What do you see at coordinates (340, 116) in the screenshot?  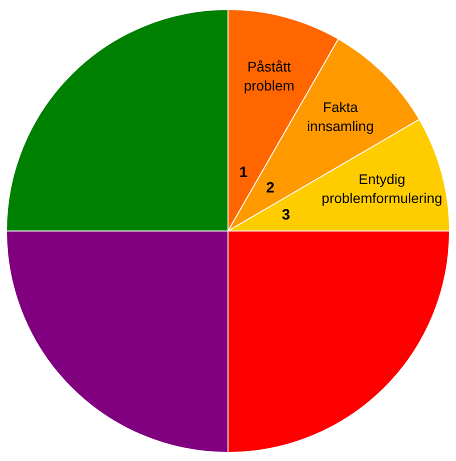 I see `slice-label: Fakta innsamling` at bounding box center [340, 116].